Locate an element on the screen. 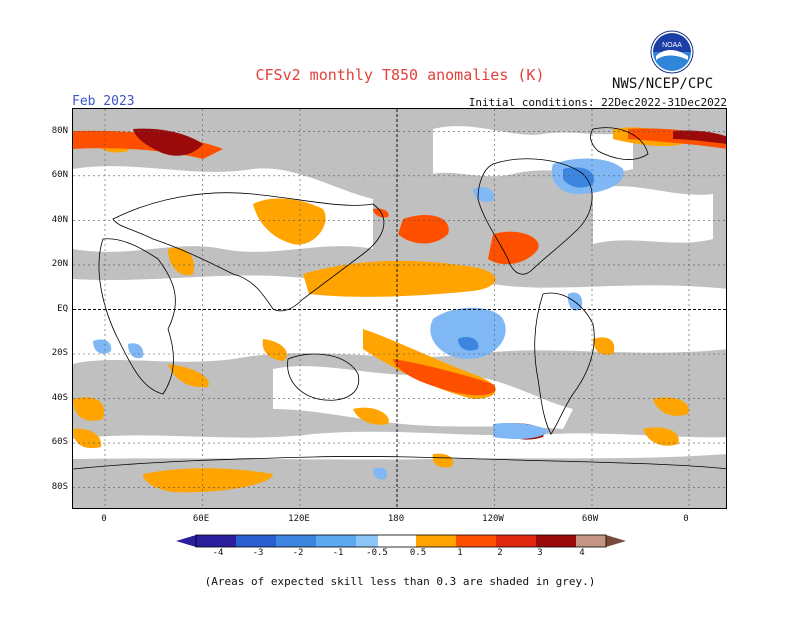 Image resolution: width=800 pixels, height=618 pixels. lat-label: 80N is located at coordinates (59, 131).